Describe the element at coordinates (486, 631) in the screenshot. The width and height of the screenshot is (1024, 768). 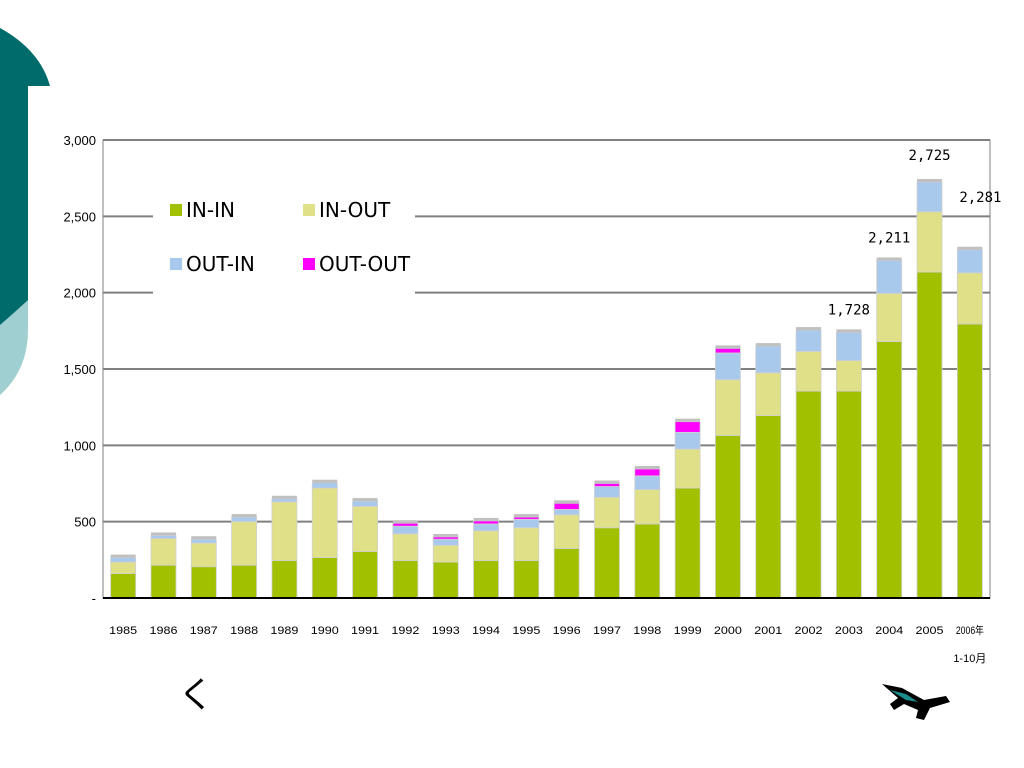
I see `x-tick-label: 1994` at that location.